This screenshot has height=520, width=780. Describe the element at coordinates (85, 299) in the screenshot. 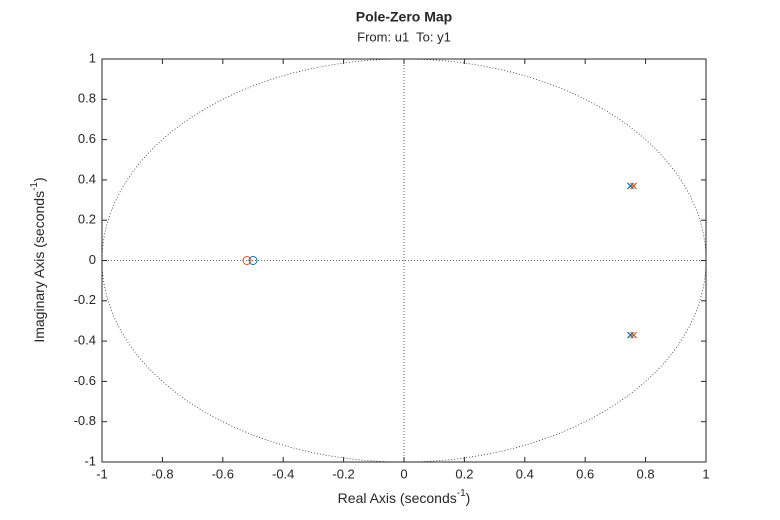

I see `y-tick-label: -0.2` at that location.